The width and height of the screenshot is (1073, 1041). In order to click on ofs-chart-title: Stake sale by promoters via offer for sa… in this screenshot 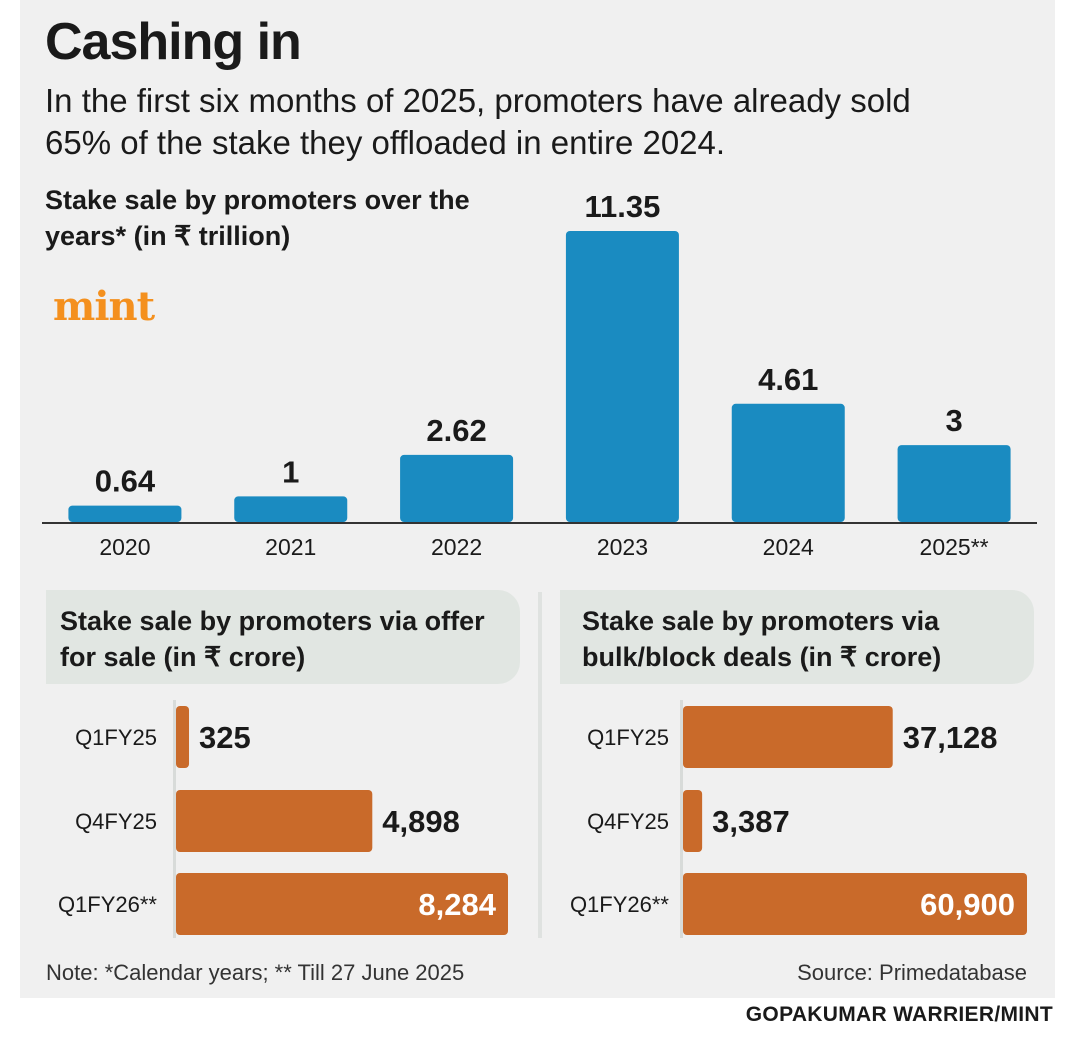, I will do `click(283, 637)`.